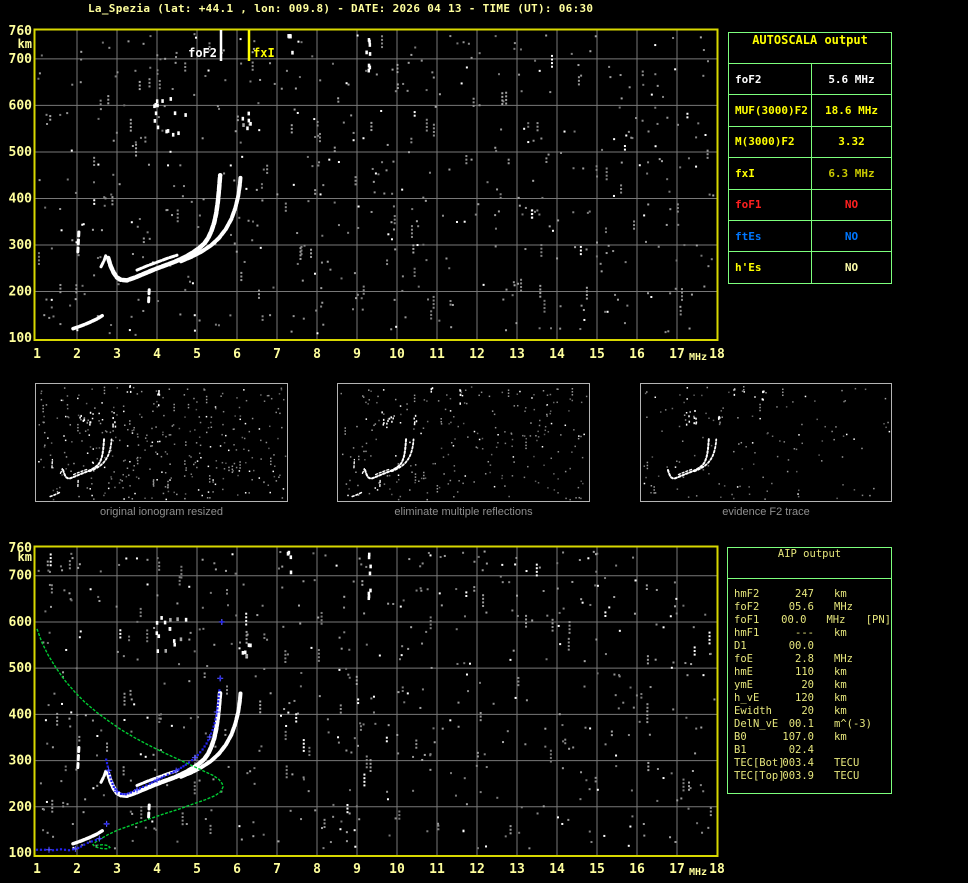 The image size is (968, 883). I want to click on param-value: 6.3 MHz, so click(851, 173).